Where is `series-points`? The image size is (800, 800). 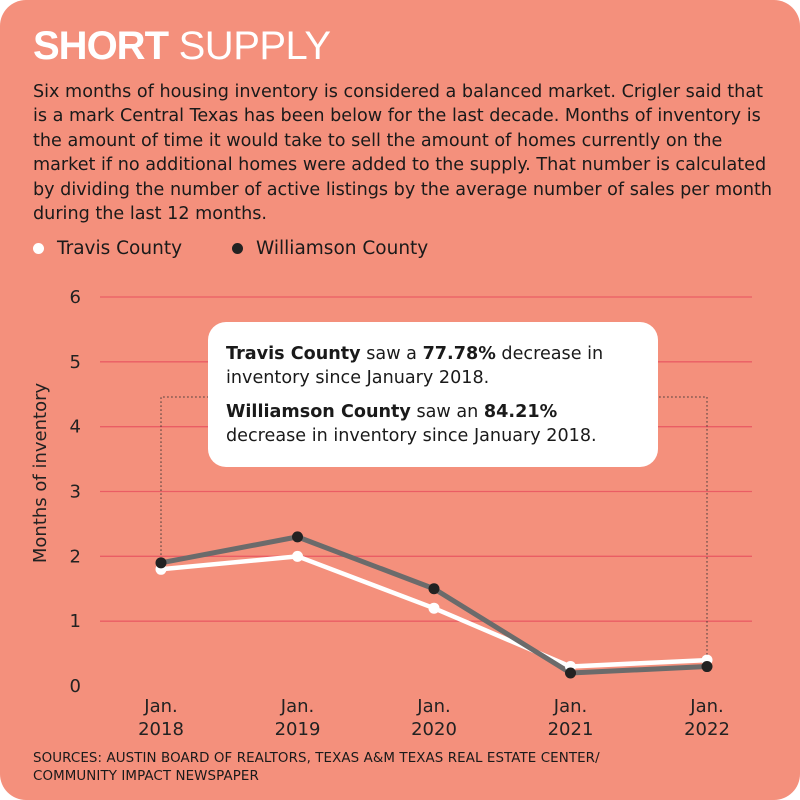
series-points is located at coordinates (434, 605).